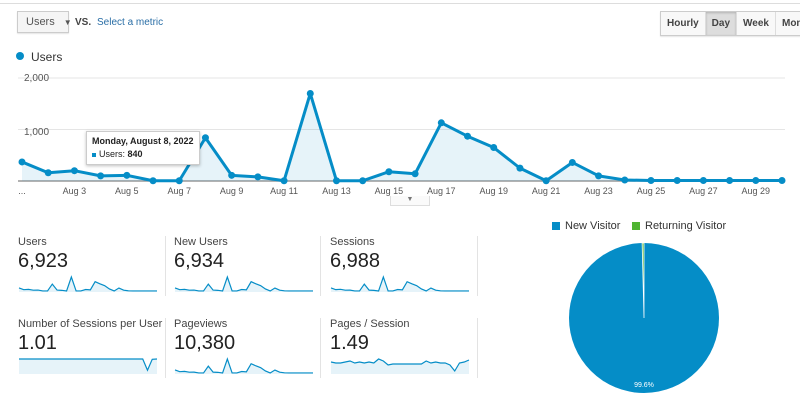 This screenshot has height=400, width=800. What do you see at coordinates (644, 385) in the screenshot?
I see `pie-slice-label: 99.6%` at bounding box center [644, 385].